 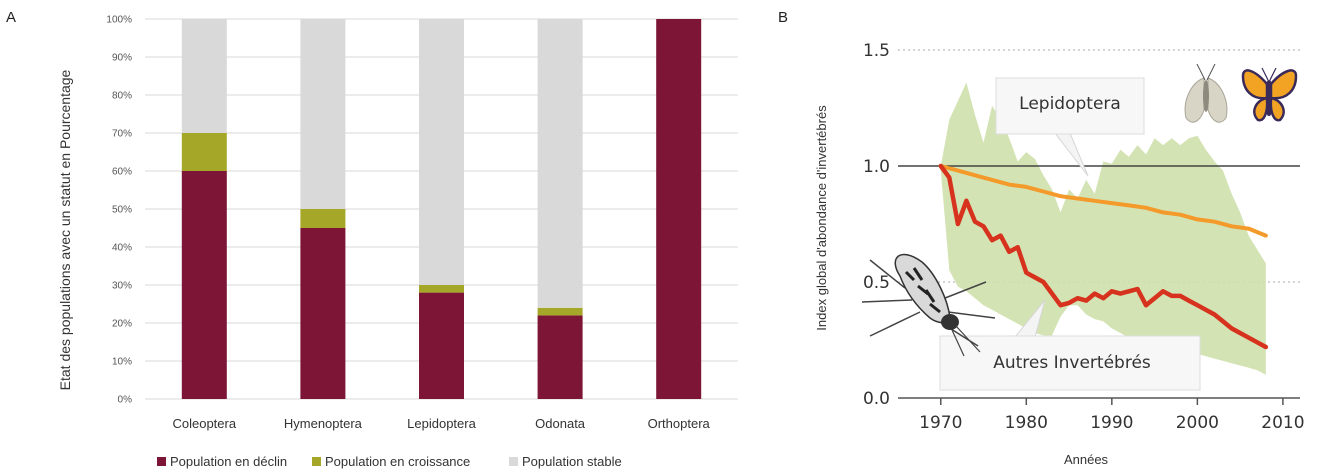 I want to click on panel-b-x-tick-labels: 1970 1980 1990 2000 2010, so click(x=1111, y=423).